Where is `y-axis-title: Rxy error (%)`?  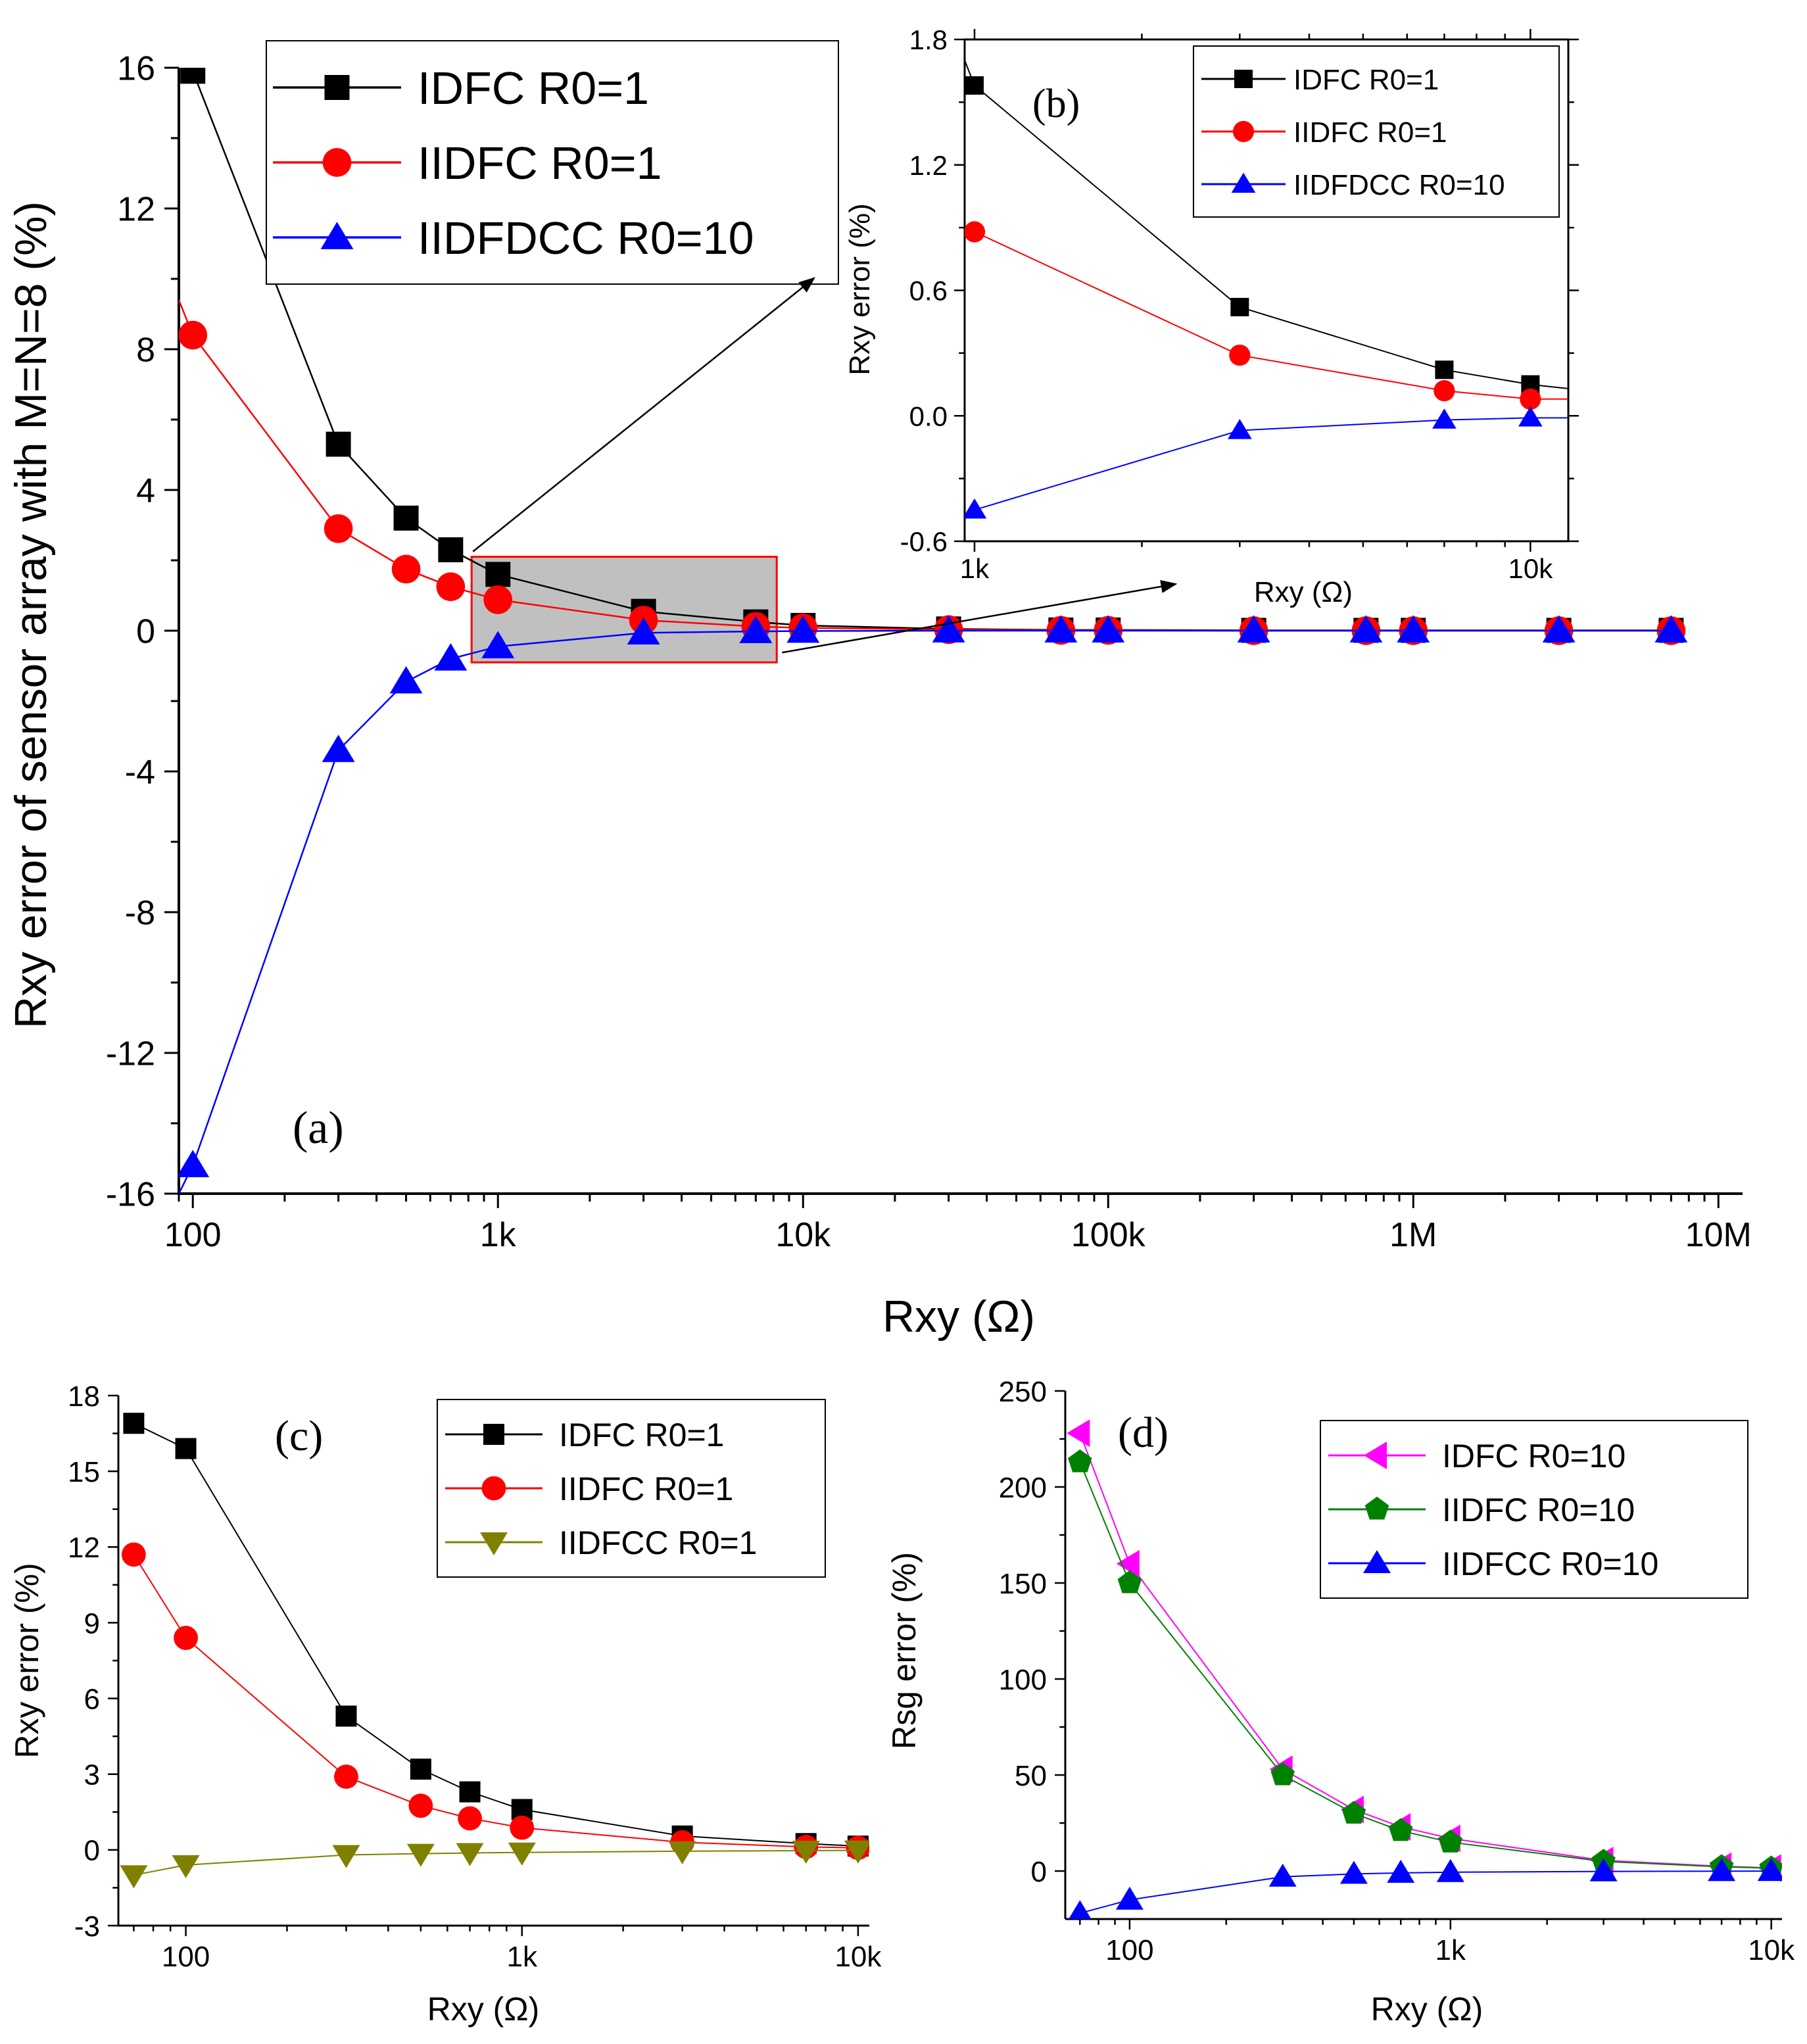 y-axis-title: Rxy error (%) is located at coordinates (860, 290).